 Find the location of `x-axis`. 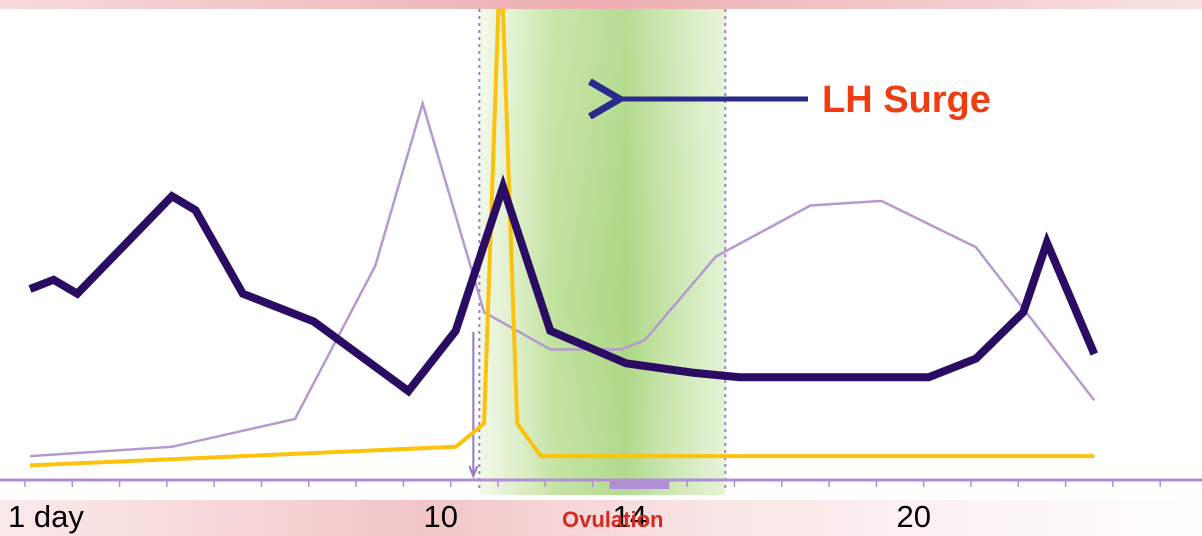

x-axis is located at coordinates (601, 483).